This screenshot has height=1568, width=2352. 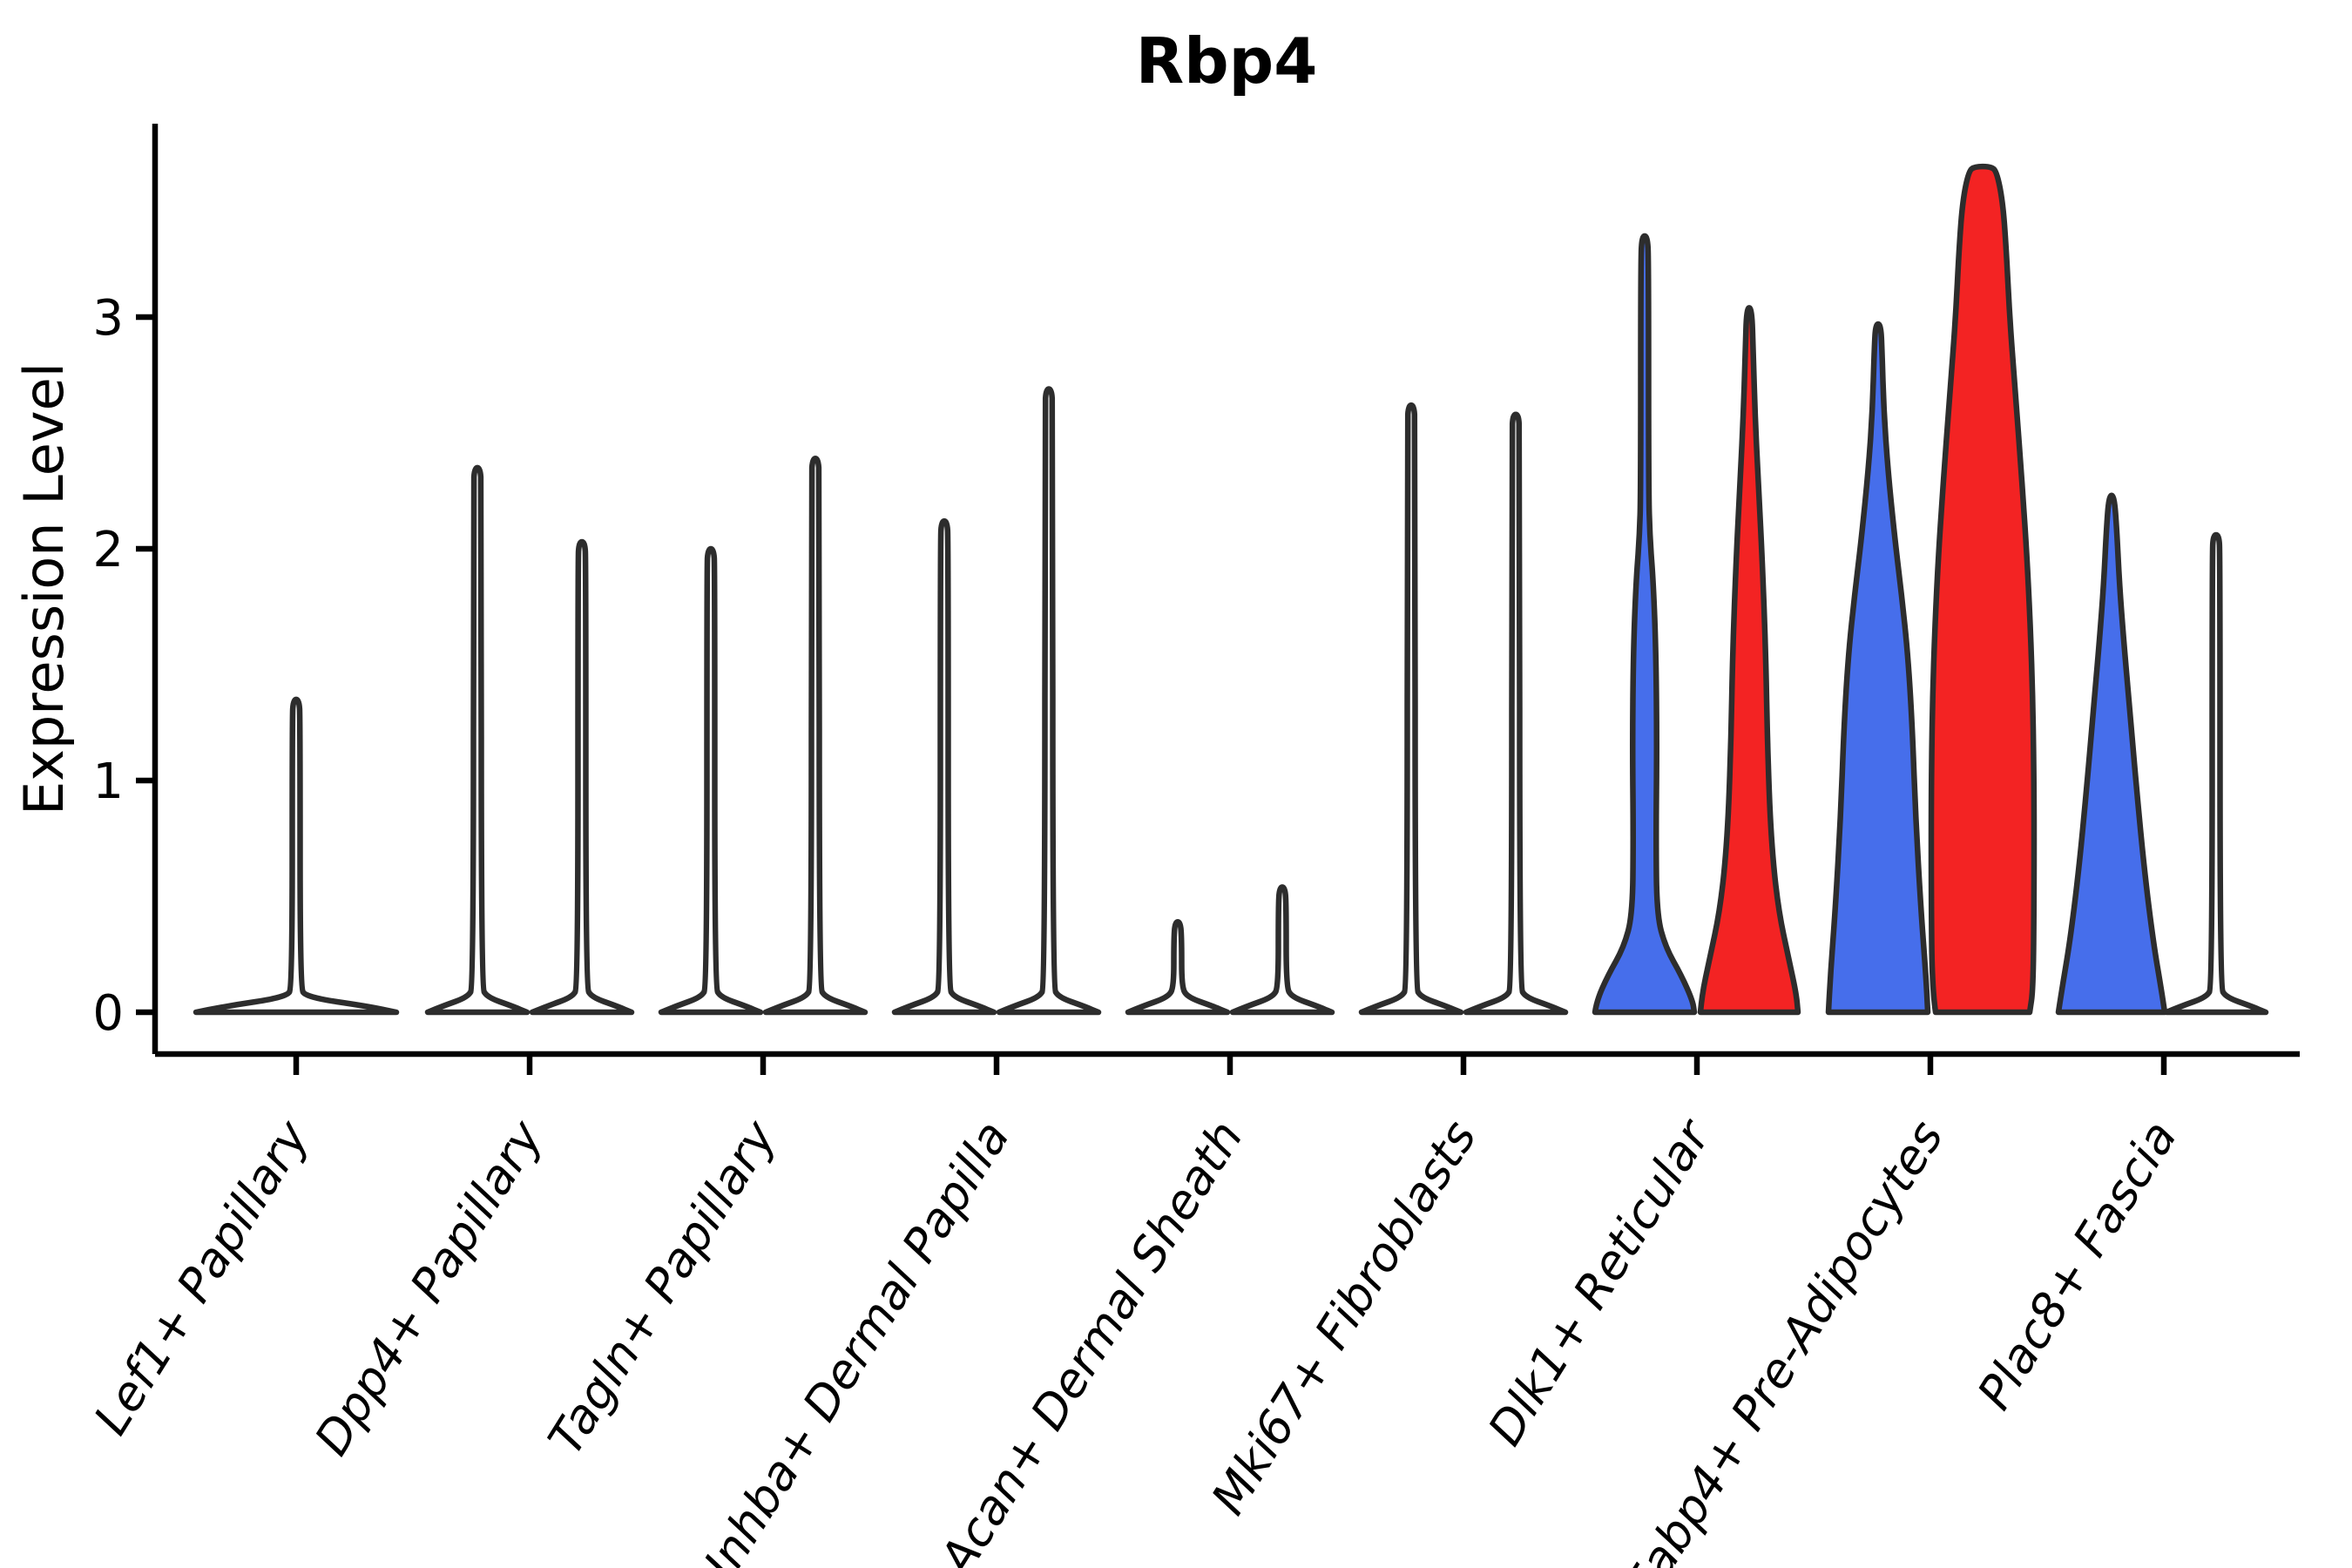 I want to click on y-tick-label: 1, so click(x=108, y=782).